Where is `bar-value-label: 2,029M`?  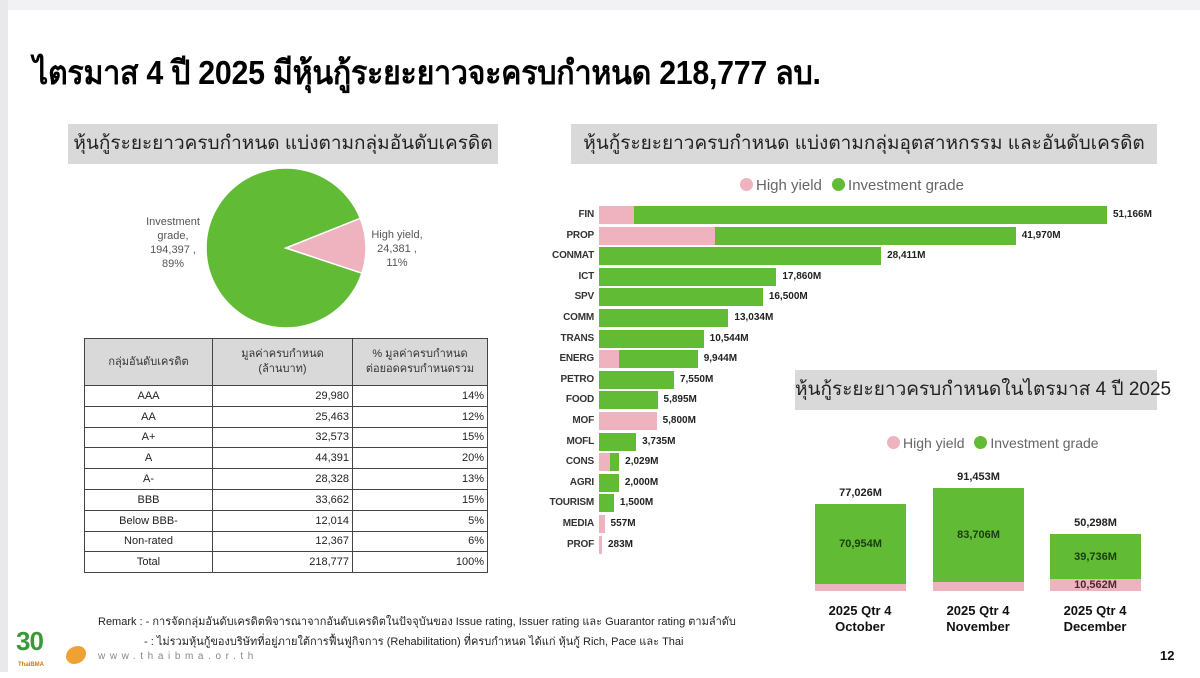 bar-value-label: 2,029M is located at coordinates (642, 462).